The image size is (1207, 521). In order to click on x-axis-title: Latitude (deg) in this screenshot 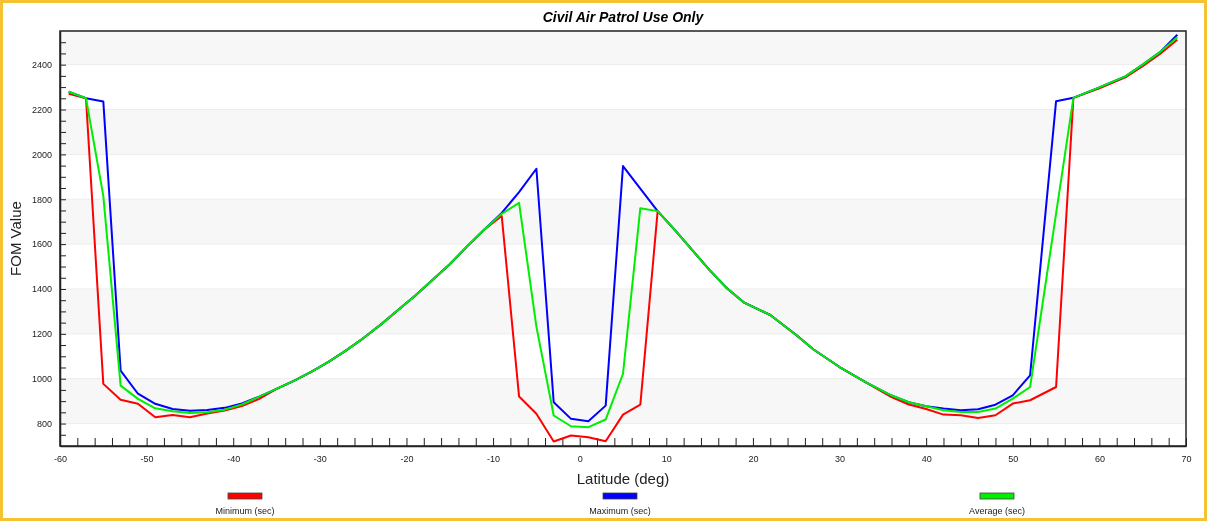, I will do `click(623, 478)`.